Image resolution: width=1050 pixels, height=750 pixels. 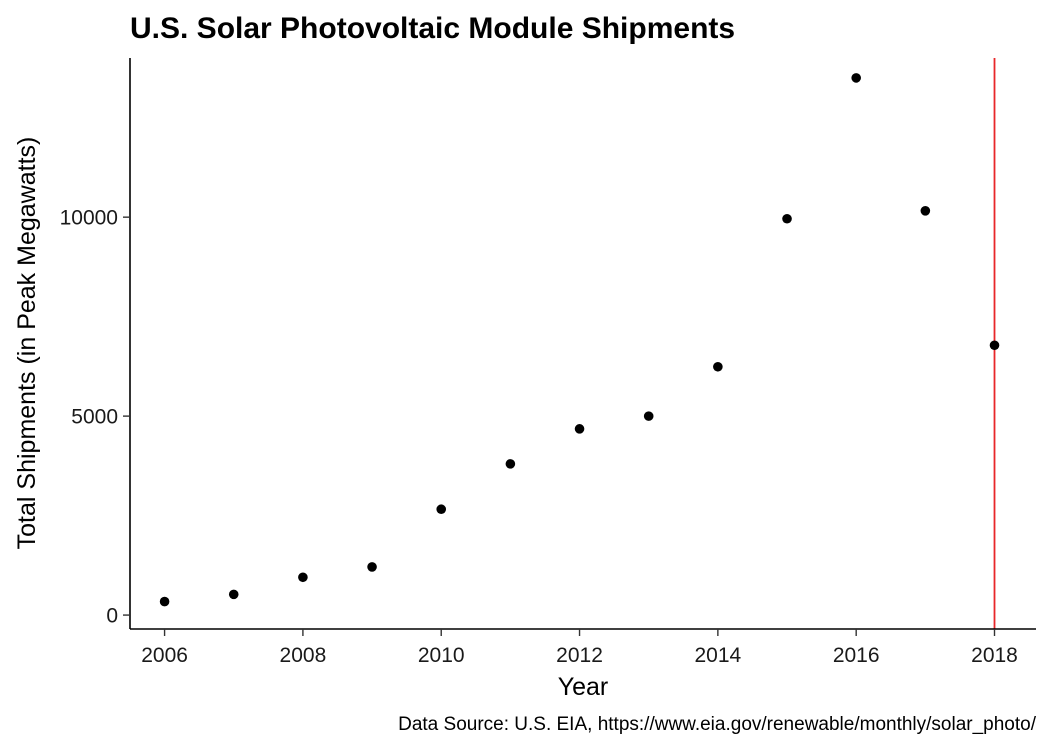 What do you see at coordinates (164, 601) in the screenshot?
I see `data-point-2006` at bounding box center [164, 601].